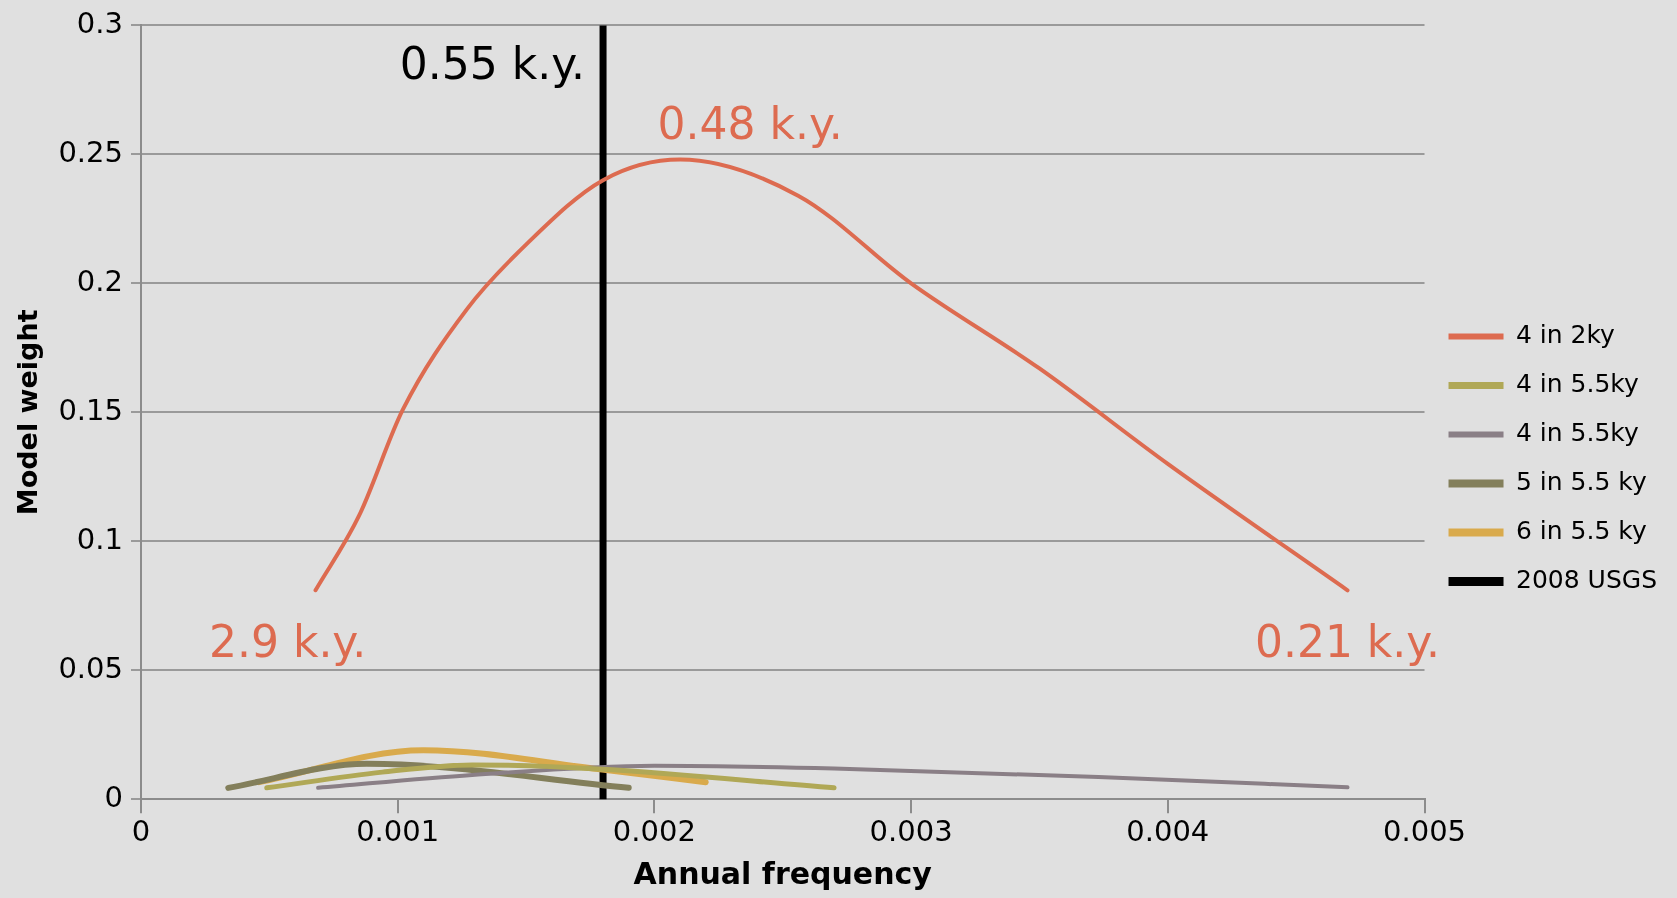 Image resolution: width=1677 pixels, height=898 pixels. Describe the element at coordinates (1566, 334) in the screenshot. I see `legend-label: 4 in 2ky` at that location.